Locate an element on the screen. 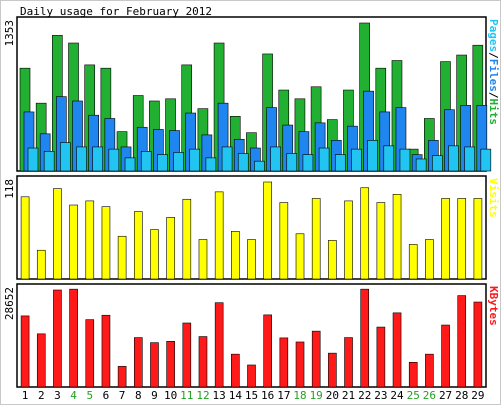  x-tick-label-8: 8 is located at coordinates (138, 395).